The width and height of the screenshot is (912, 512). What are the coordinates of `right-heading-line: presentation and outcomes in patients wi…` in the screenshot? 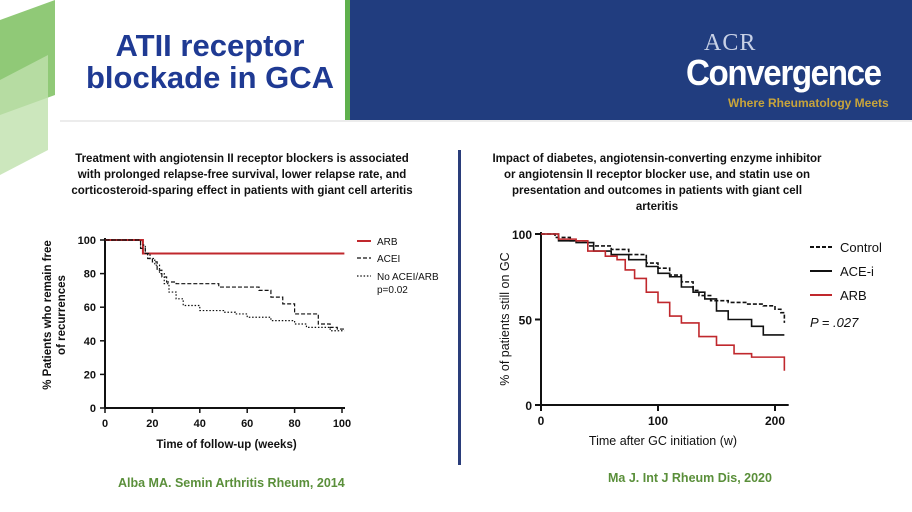 It's located at (657, 199).